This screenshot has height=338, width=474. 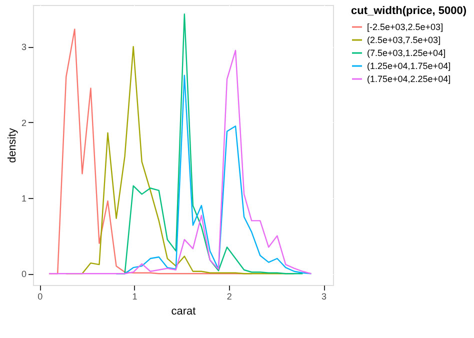 I want to click on x-tick-label: 1, so click(x=135, y=297).